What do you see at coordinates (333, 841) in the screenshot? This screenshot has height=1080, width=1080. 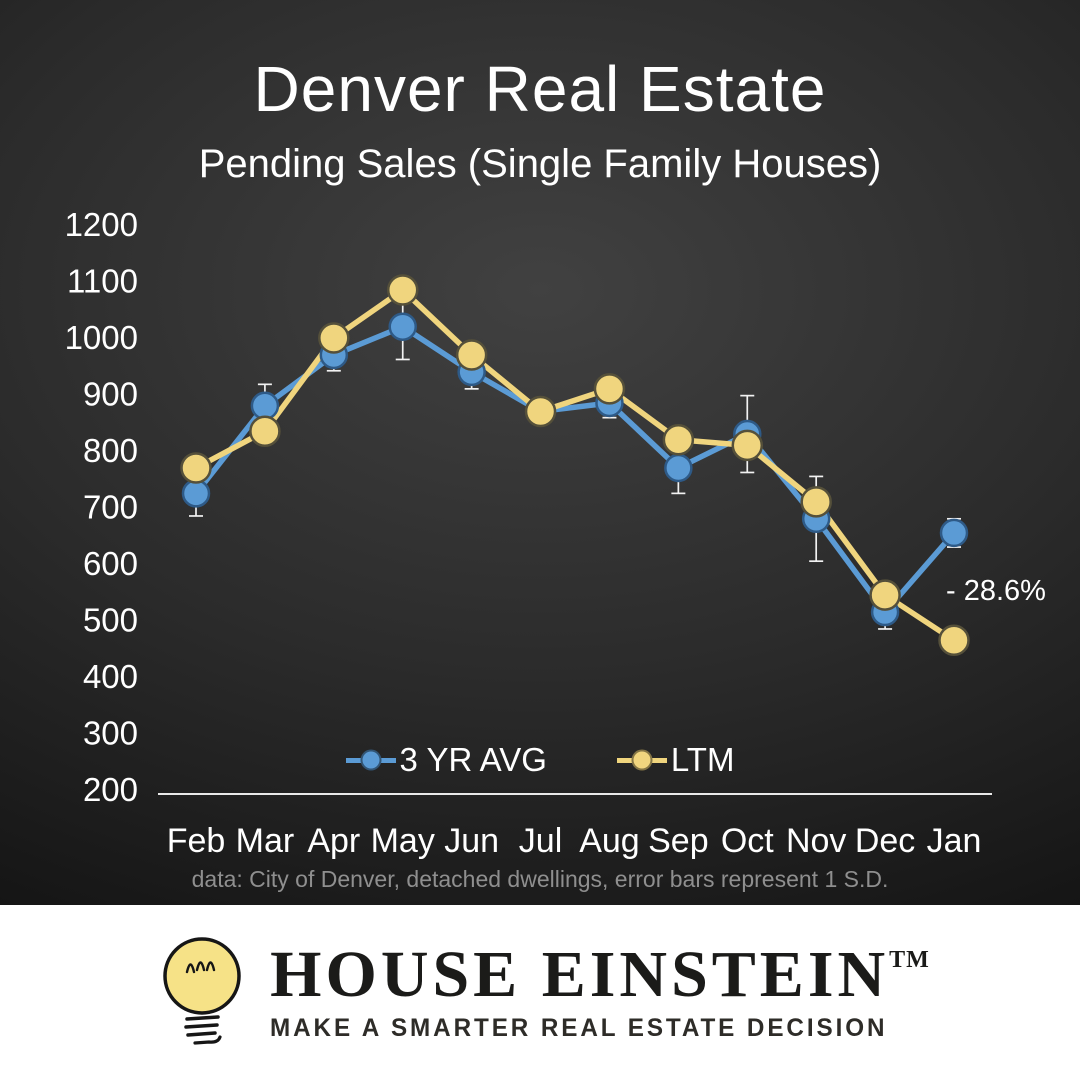 I see `x-axis-tick-label: Apr` at bounding box center [333, 841].